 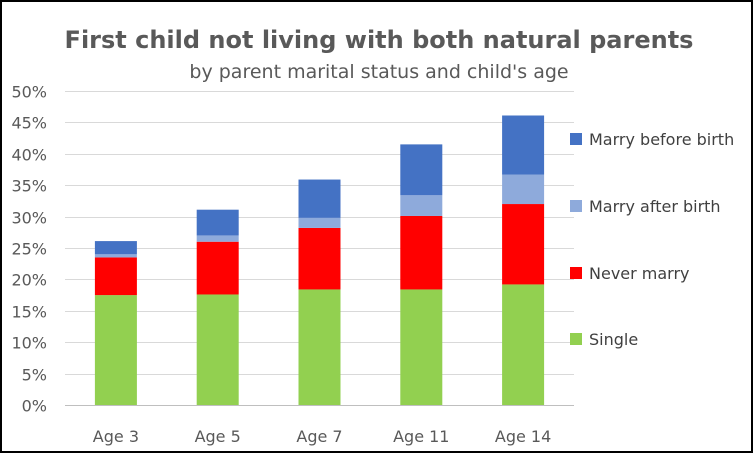 What do you see at coordinates (29, 312) in the screenshot?
I see `y-tick-label: 15%` at bounding box center [29, 312].